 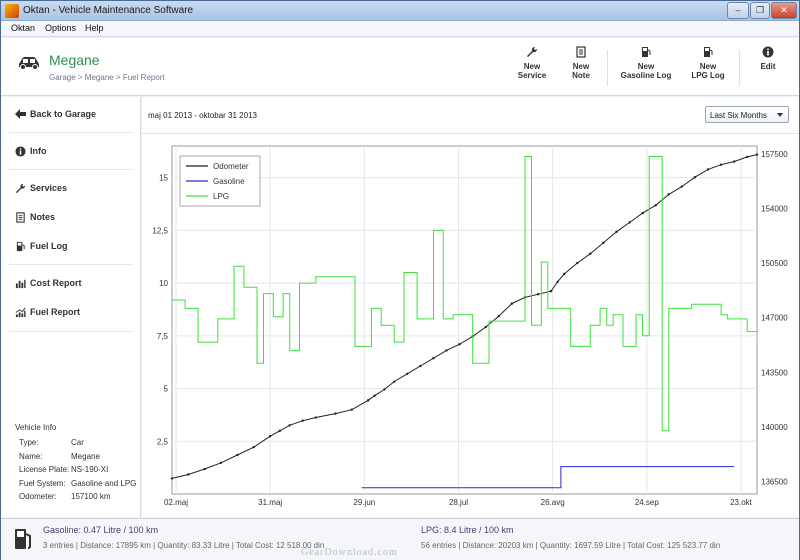 I want to click on app-logo-icon, so click(x=12, y=11).